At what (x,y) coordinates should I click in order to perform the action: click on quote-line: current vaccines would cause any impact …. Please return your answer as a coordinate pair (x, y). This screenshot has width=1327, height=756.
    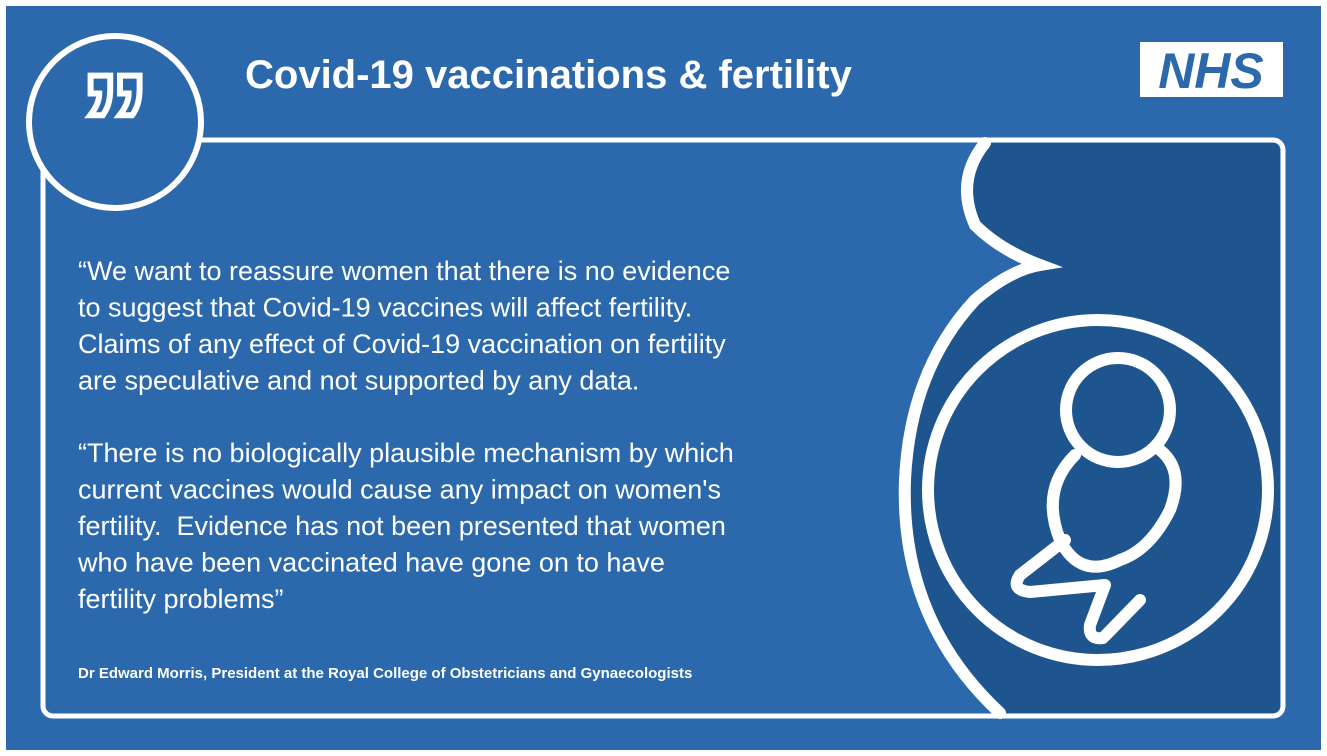
    Looking at the image, I should click on (399, 490).